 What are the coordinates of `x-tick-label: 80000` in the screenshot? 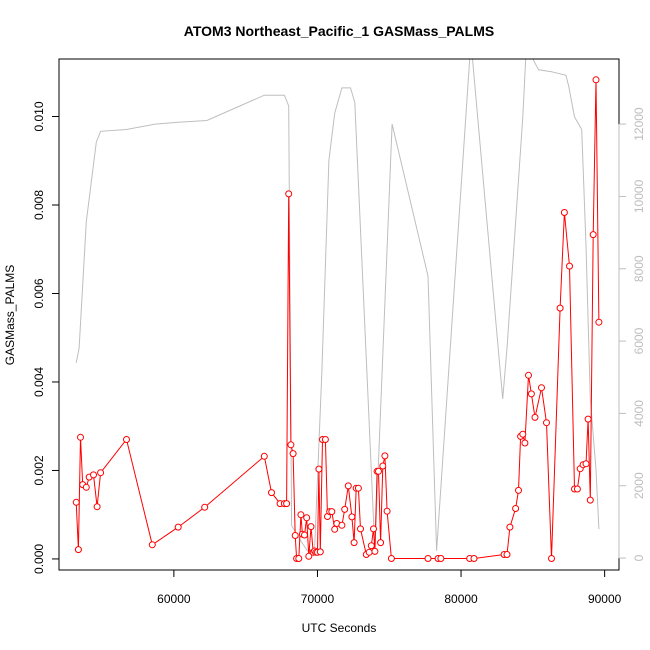 It's located at (461, 599).